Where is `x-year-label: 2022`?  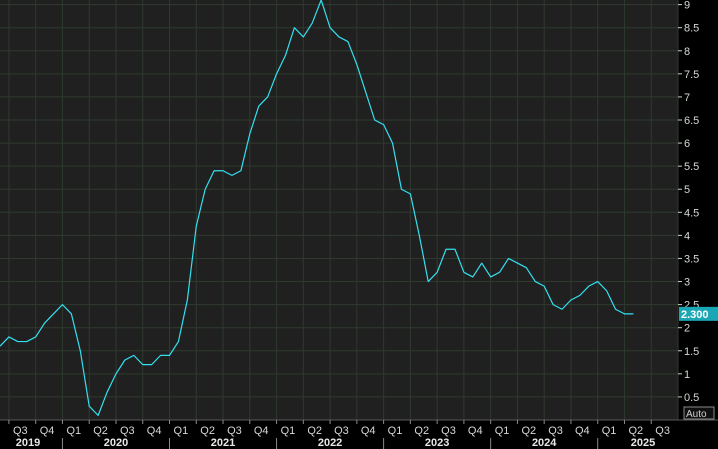 x-year-label: 2022 is located at coordinates (330, 443).